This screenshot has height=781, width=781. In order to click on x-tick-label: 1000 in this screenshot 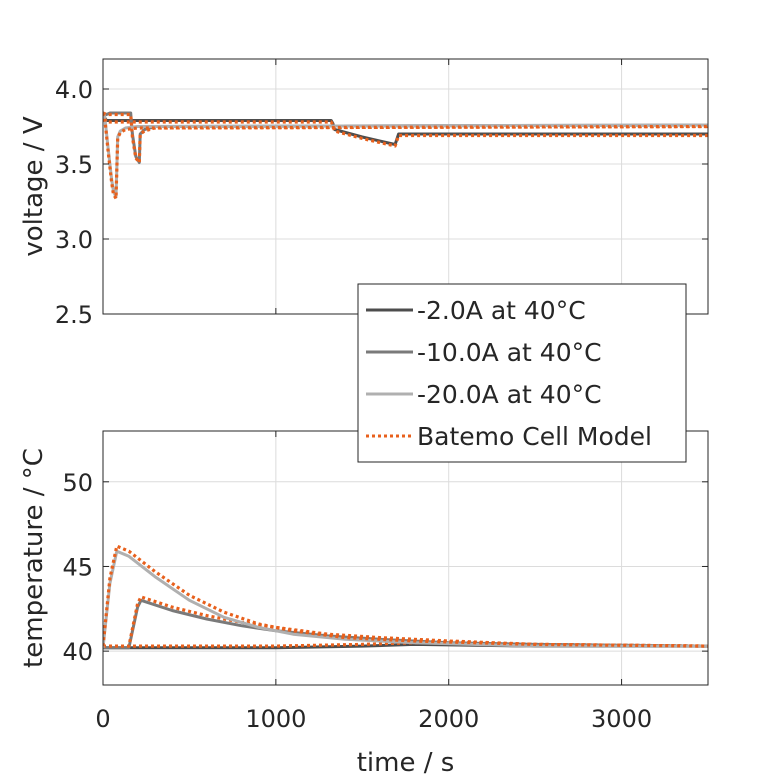, I will do `click(275, 719)`.